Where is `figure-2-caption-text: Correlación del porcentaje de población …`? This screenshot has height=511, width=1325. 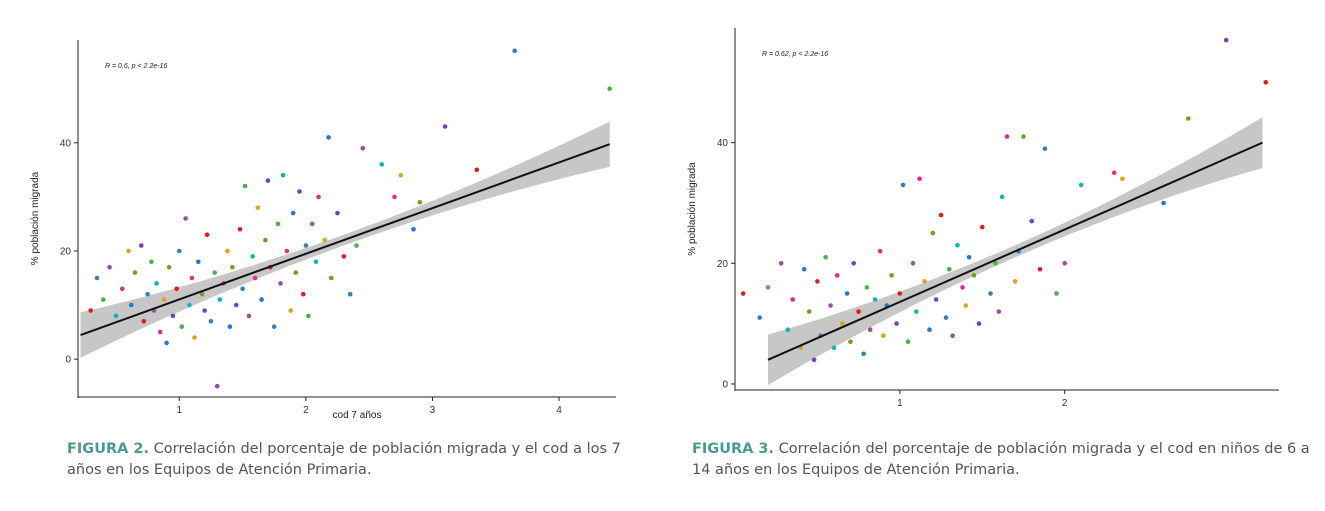 figure-2-caption-text: Correlación del porcentaje de población … is located at coordinates (344, 459).